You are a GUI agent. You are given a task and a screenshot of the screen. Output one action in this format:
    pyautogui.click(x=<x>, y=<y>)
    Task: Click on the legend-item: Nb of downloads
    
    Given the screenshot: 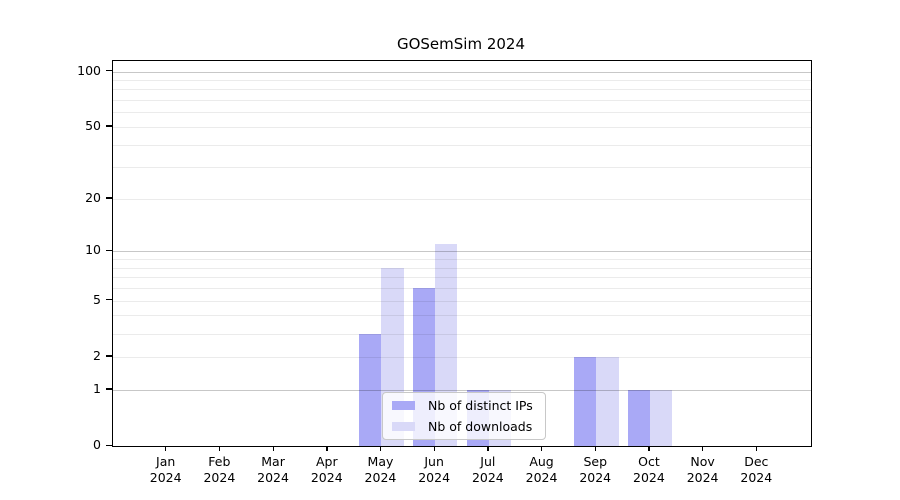 What is the action you would take?
    pyautogui.click(x=464, y=426)
    